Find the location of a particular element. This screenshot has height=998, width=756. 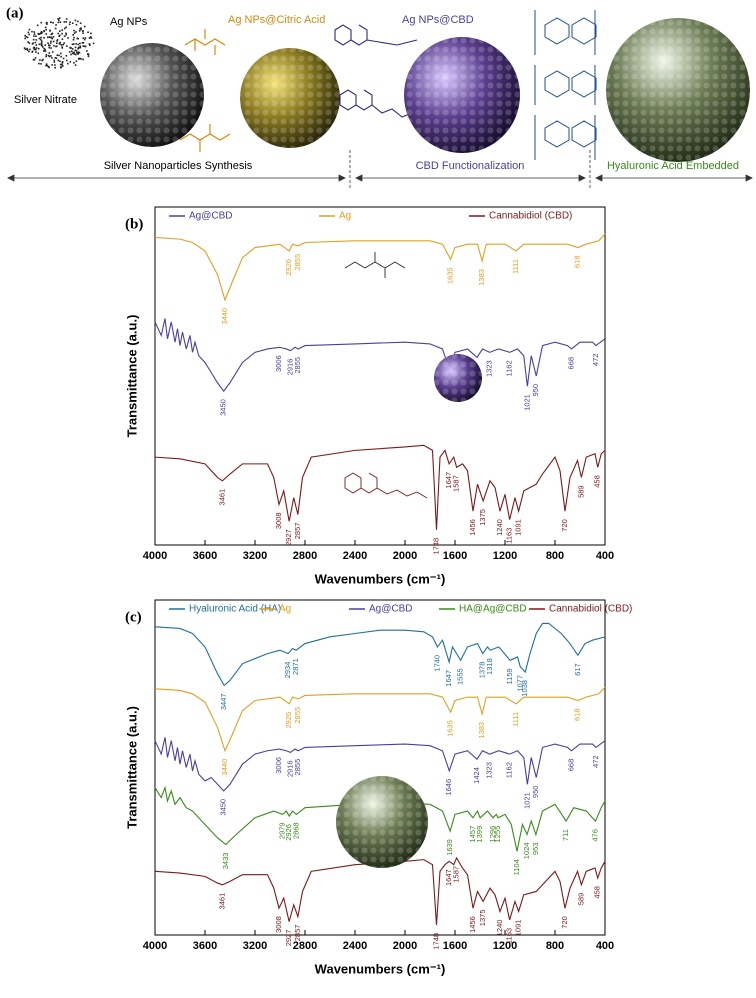

peak-label: 953 is located at coordinates (535, 849).